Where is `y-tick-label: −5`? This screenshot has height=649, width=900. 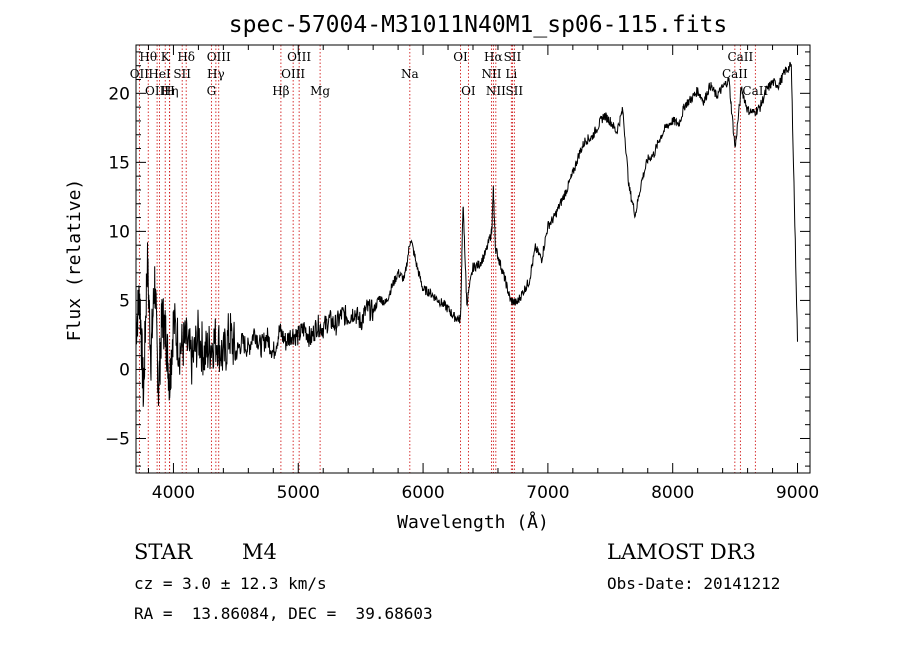
y-tick-label: −5 is located at coordinates (117, 439).